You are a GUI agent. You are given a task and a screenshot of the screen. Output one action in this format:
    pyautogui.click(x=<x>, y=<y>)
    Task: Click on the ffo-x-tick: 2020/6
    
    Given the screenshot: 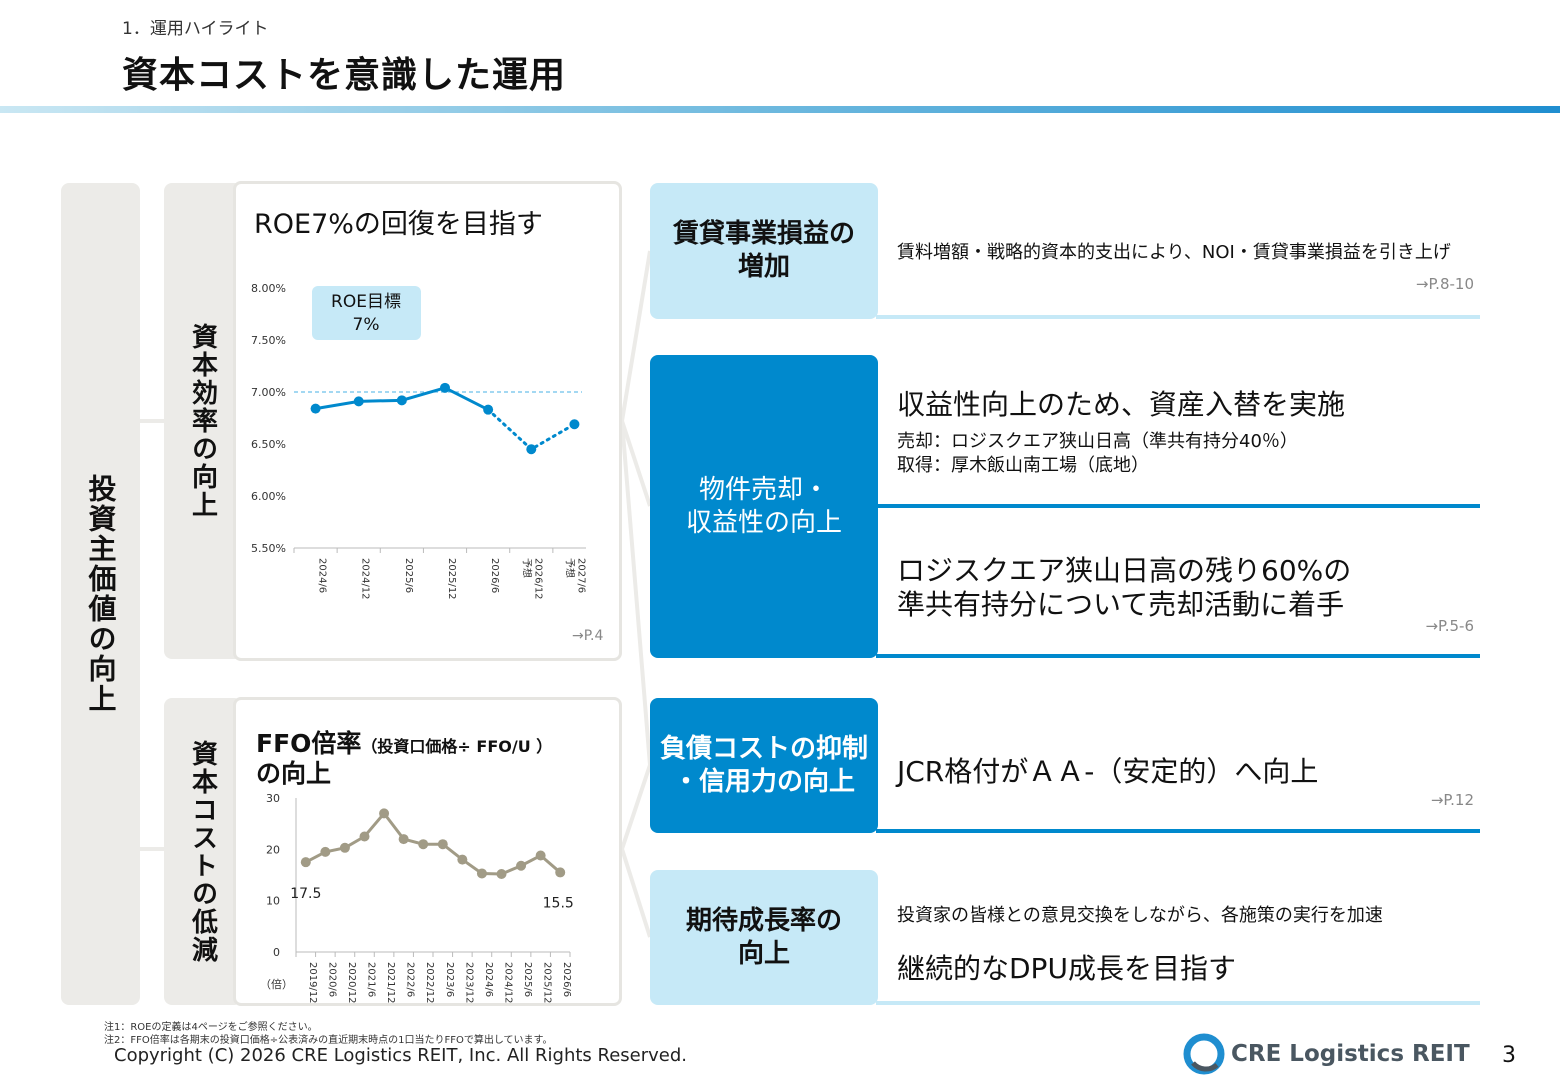 What is the action you would take?
    pyautogui.click(x=331, y=979)
    